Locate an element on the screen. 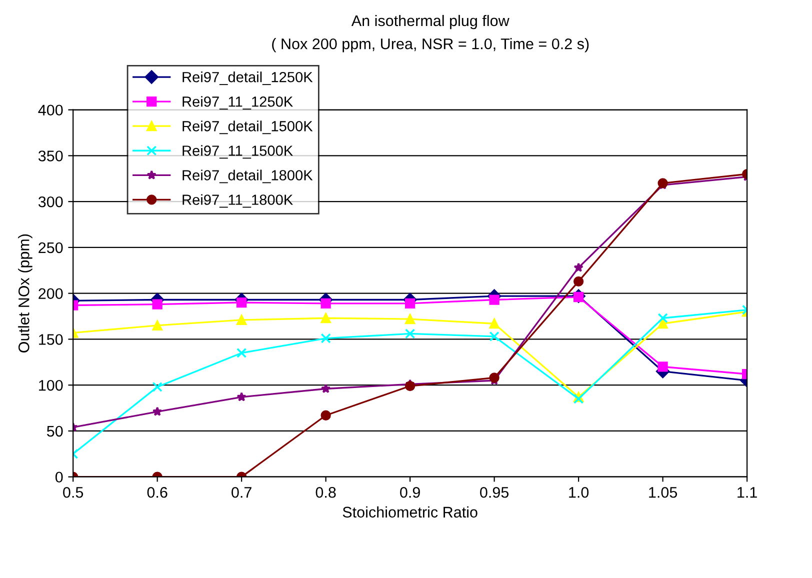 The image size is (812, 578). legend-label: Rei97_detail_1500K is located at coordinates (247, 127).